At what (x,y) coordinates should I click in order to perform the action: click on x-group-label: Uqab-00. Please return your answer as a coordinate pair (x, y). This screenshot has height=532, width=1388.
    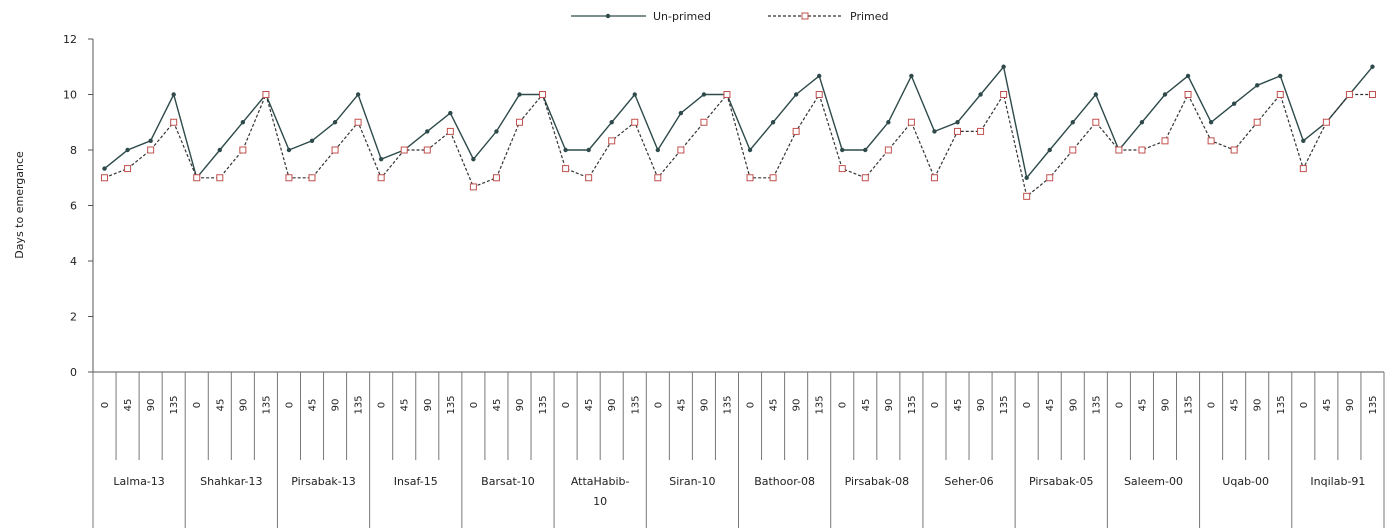
    Looking at the image, I should click on (1245, 481).